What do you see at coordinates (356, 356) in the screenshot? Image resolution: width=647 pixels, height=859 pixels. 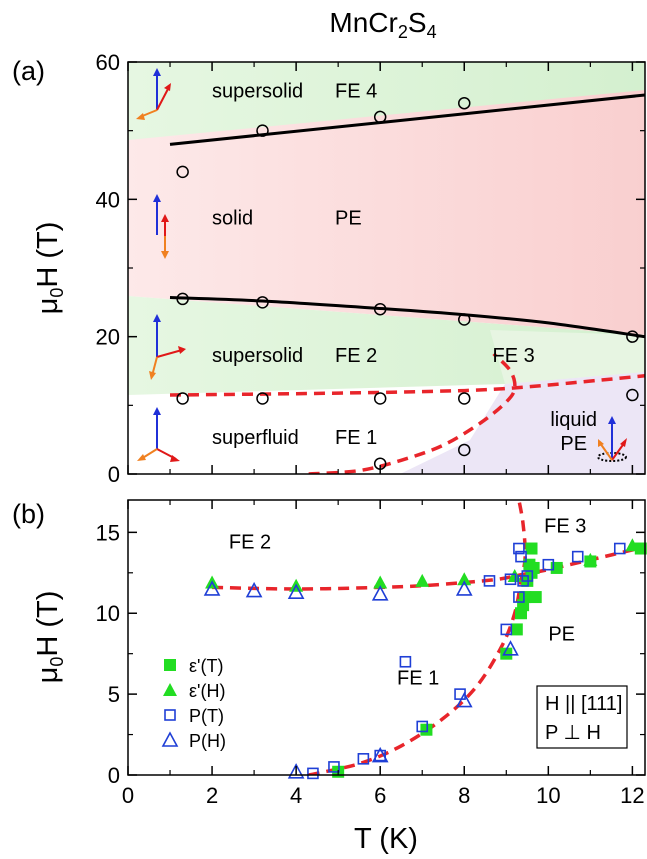 I see `region-label-state: FE 2` at bounding box center [356, 356].